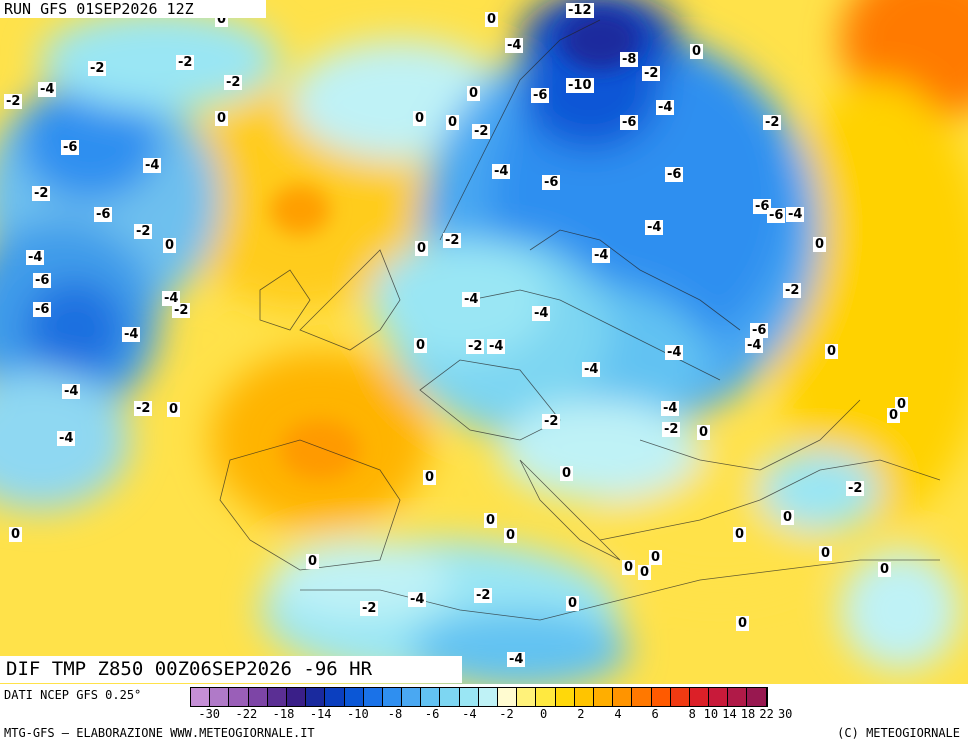 Image resolution: width=968 pixels, height=745 pixels. Describe the element at coordinates (320, 714) in the screenshot. I see `legend-tick-label: -14` at that location.